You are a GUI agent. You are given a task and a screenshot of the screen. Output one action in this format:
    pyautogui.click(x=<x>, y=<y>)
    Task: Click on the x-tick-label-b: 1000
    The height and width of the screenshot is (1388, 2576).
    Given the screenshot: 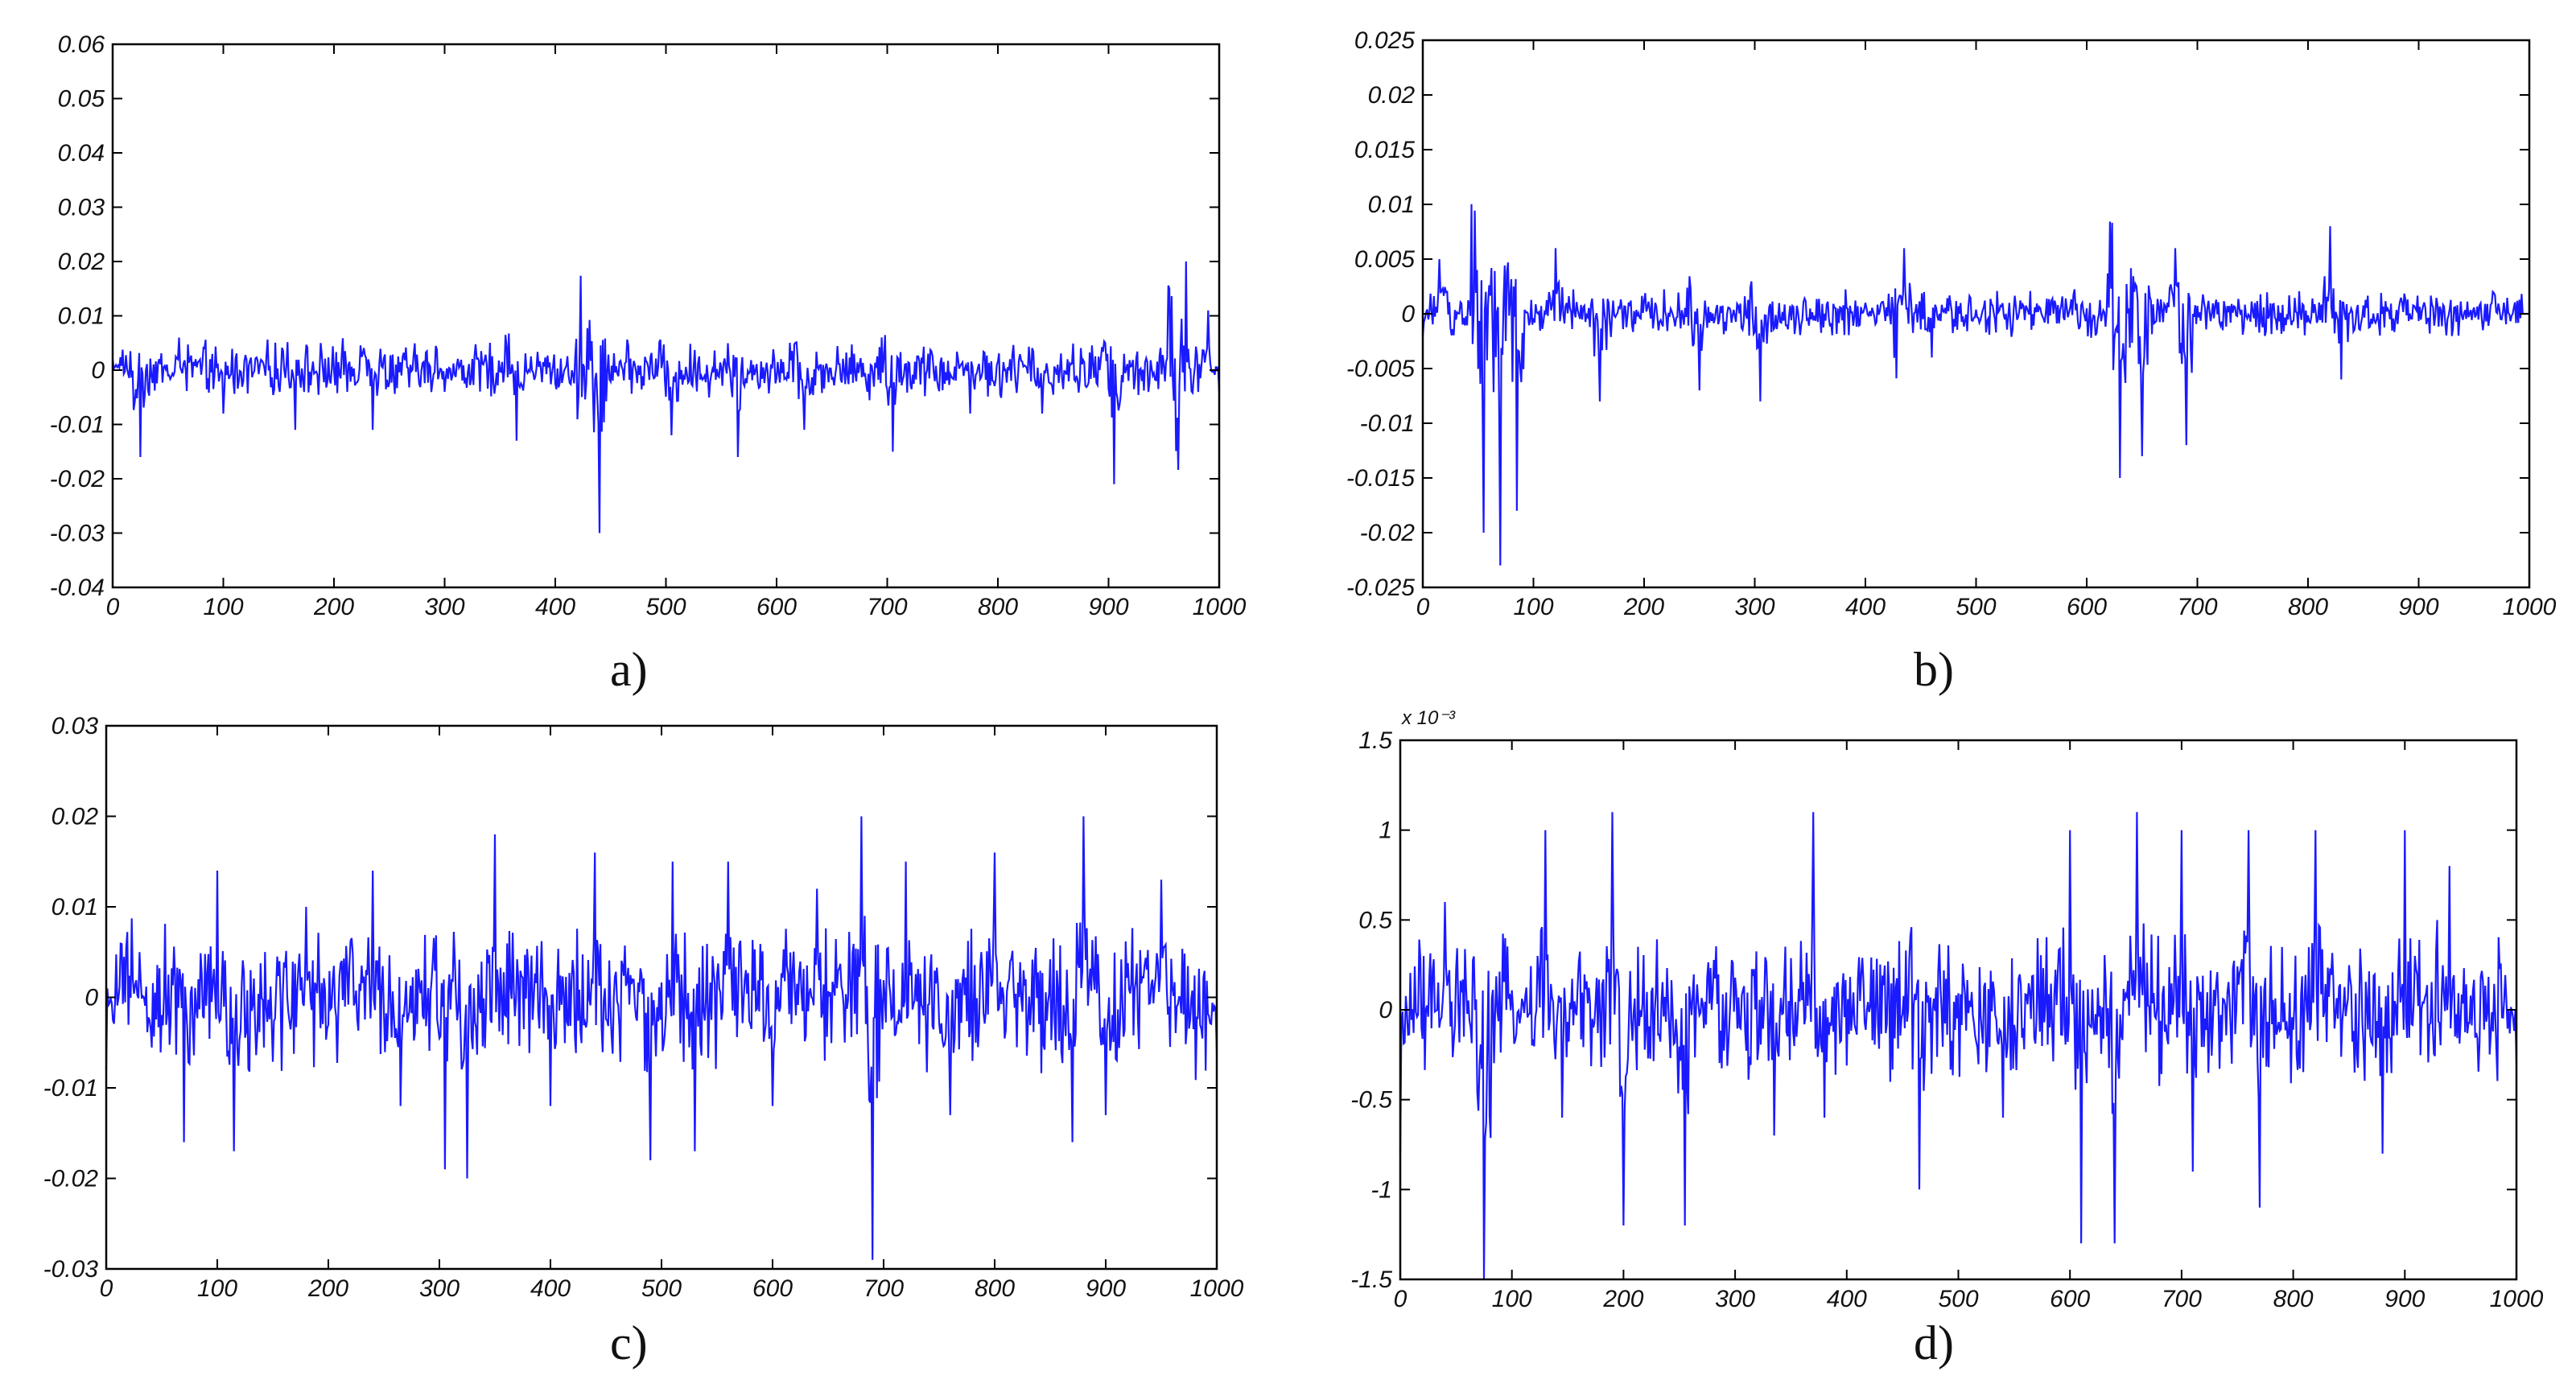 What is the action you would take?
    pyautogui.click(x=2530, y=607)
    